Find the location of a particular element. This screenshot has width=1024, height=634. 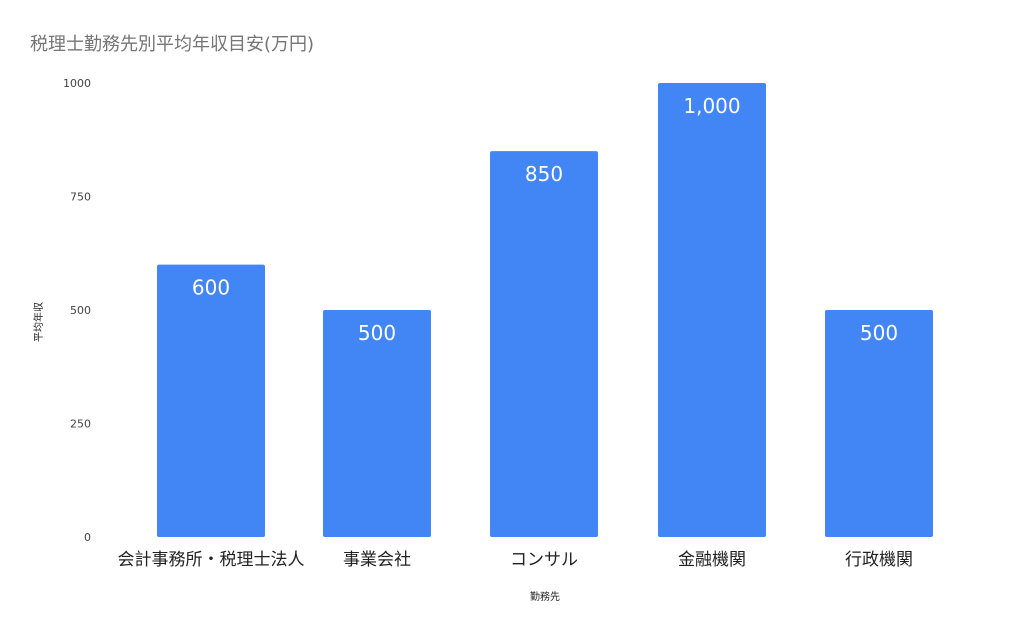

data-label: 1,000 is located at coordinates (711, 106).